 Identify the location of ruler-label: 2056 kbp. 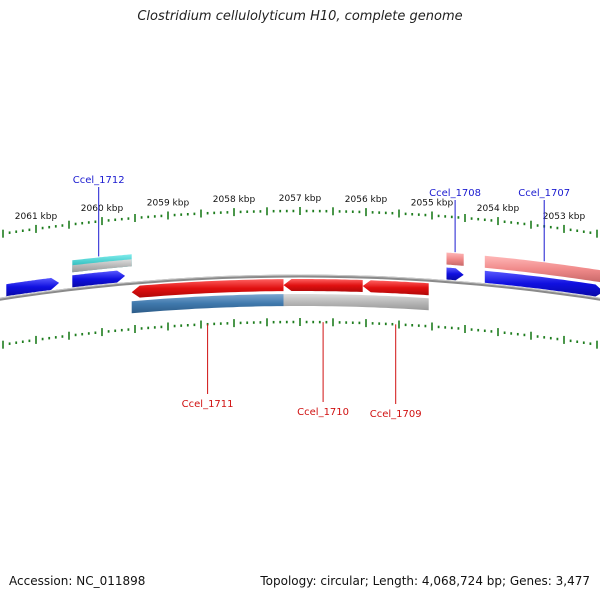
(366, 200).